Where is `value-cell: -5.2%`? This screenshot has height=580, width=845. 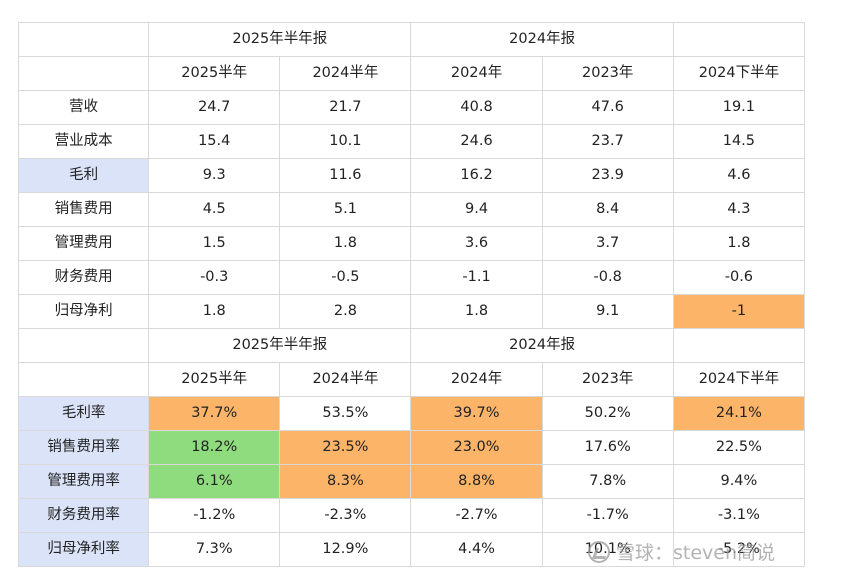 value-cell: -5.2% is located at coordinates (739, 549).